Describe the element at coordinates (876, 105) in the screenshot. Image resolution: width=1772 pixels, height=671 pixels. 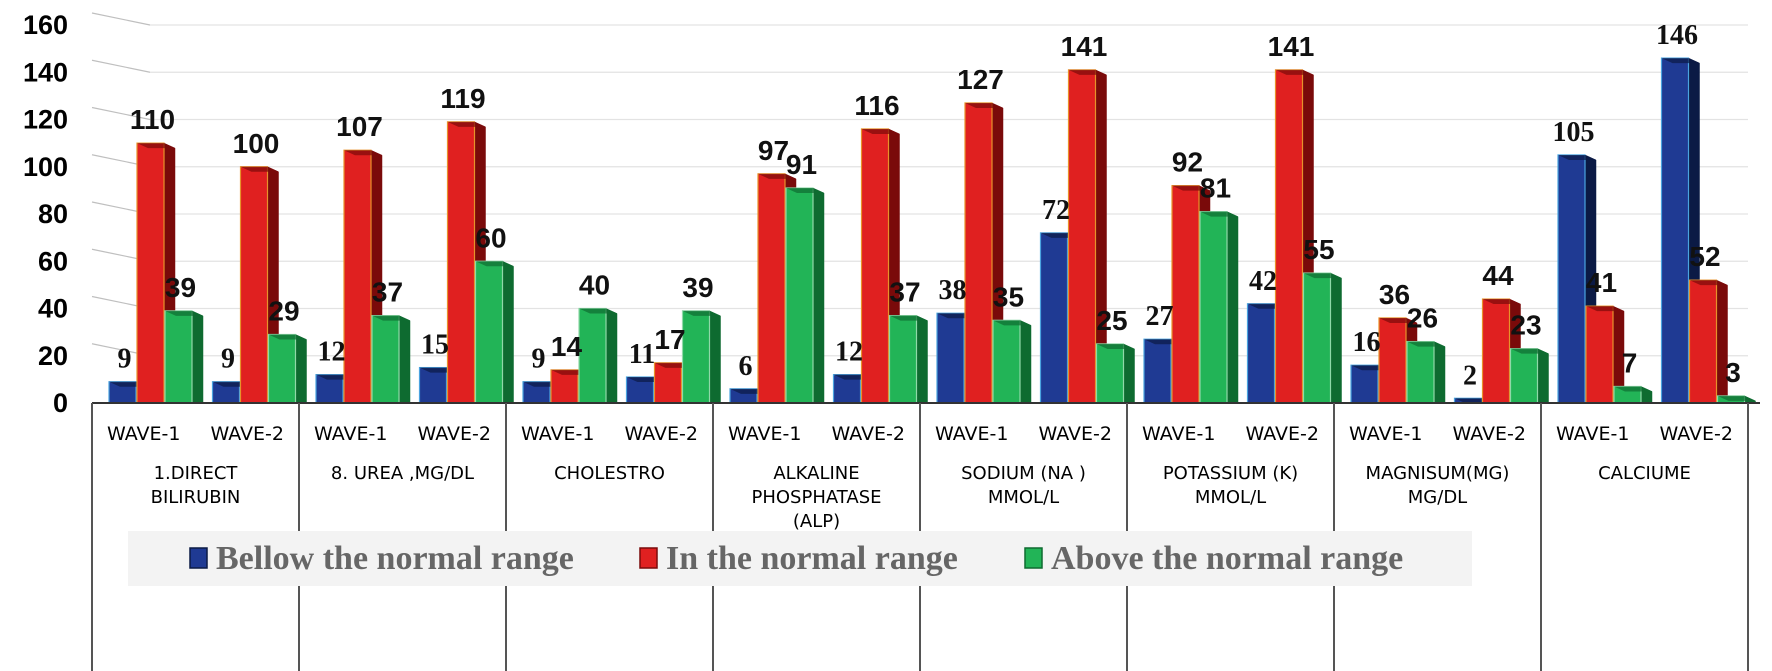
I see `data-label-1-7: 116` at that location.